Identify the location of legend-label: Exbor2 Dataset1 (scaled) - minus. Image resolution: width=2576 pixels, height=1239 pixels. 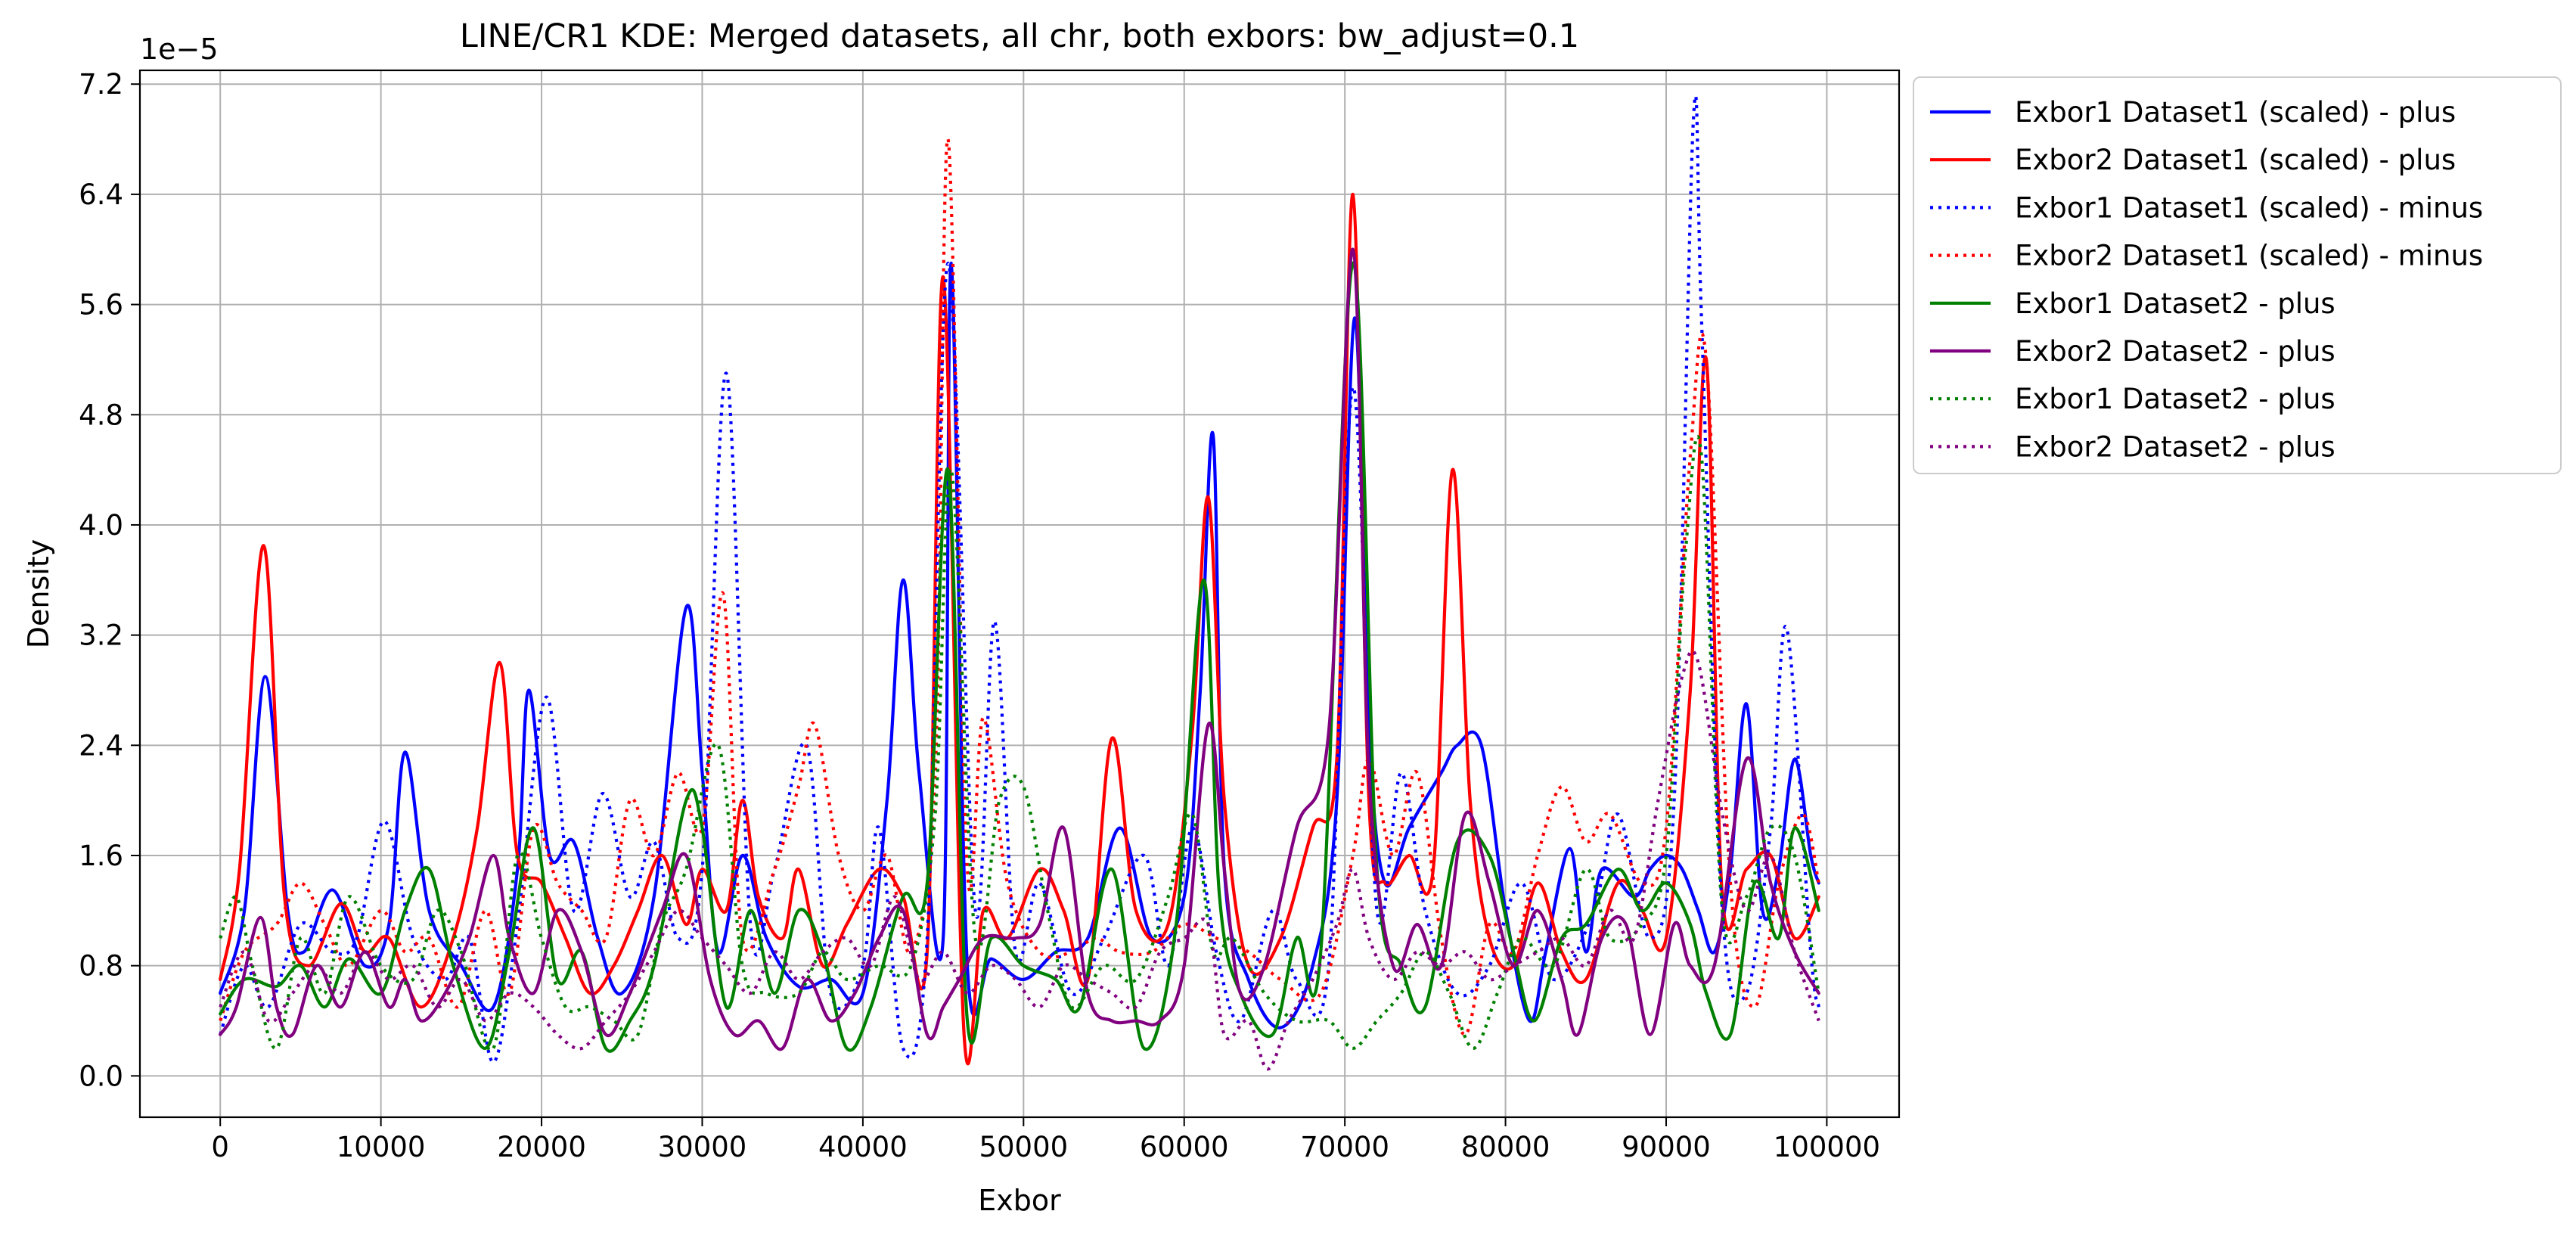
(2249, 256).